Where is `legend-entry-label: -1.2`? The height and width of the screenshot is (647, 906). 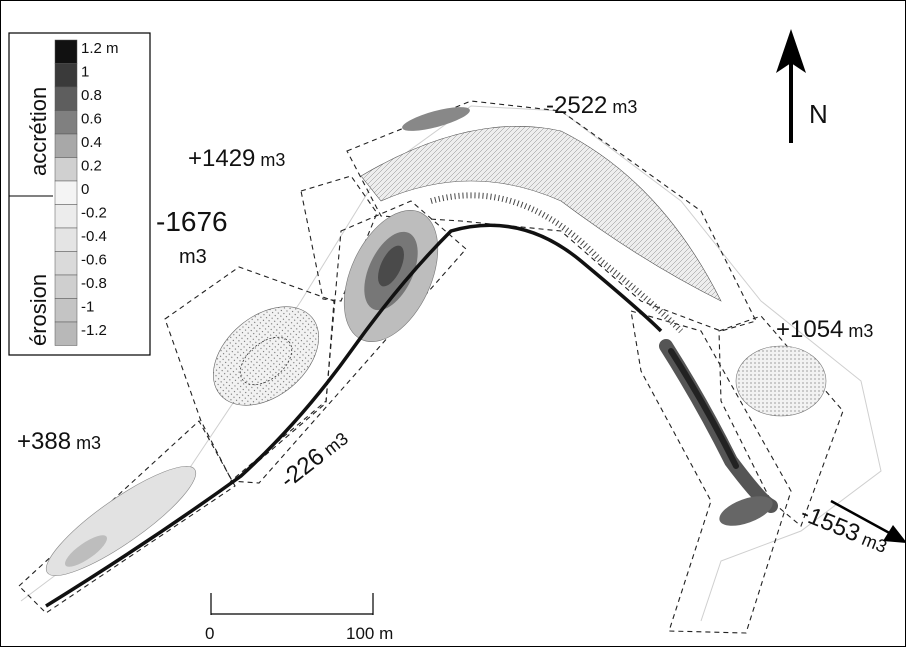 legend-entry-label: -1.2 is located at coordinates (94, 330).